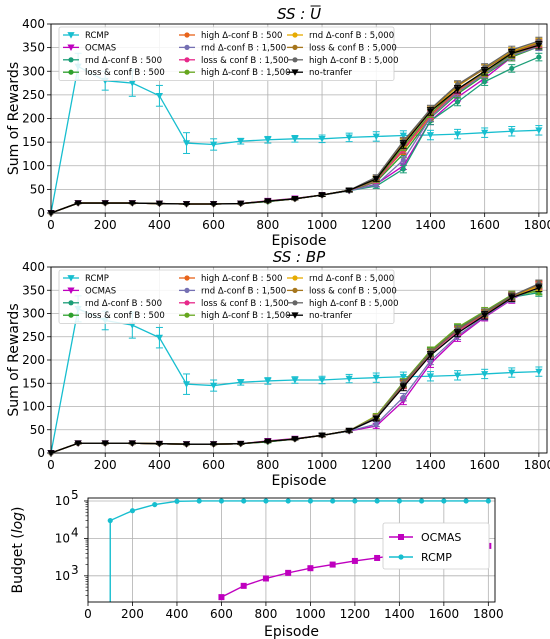 The width and height of the screenshot is (550, 639). I want to click on legend-label: high Δ-conf B : 5,000, so click(354, 304).